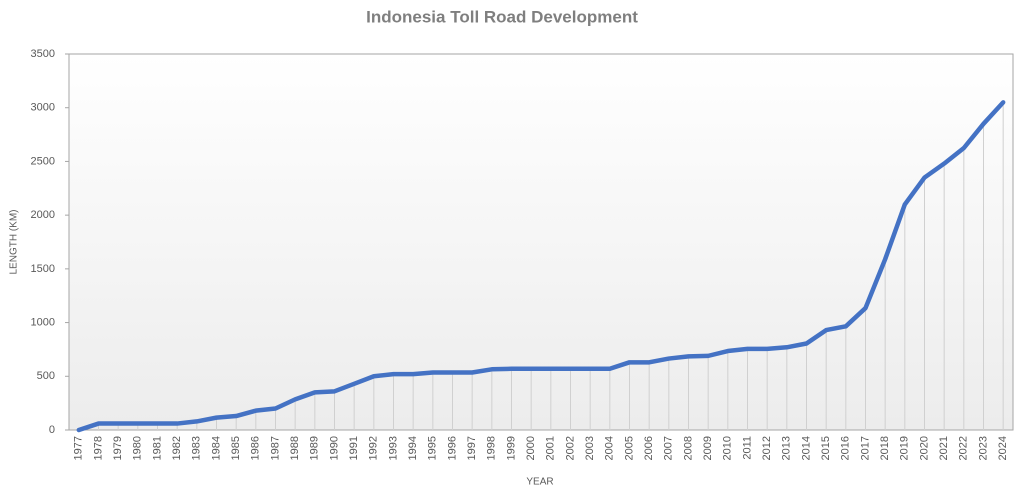 The height and width of the screenshot is (492, 1024). Describe the element at coordinates (924, 448) in the screenshot. I see `x-tick-label: 2020` at that location.